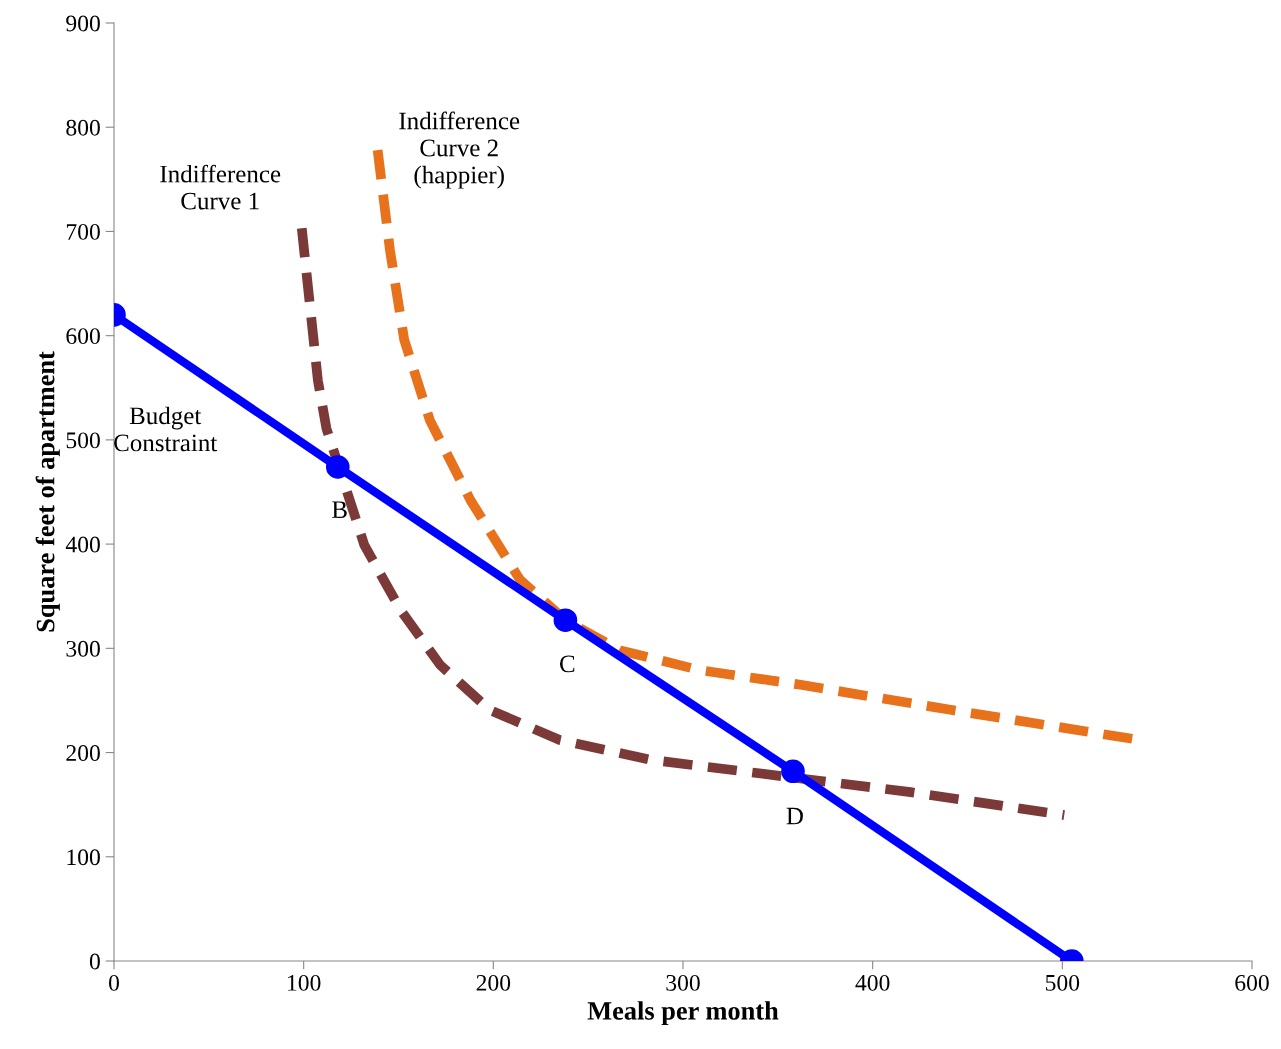  What do you see at coordinates (1252, 982) in the screenshot?
I see `x-tick-label: 600` at bounding box center [1252, 982].